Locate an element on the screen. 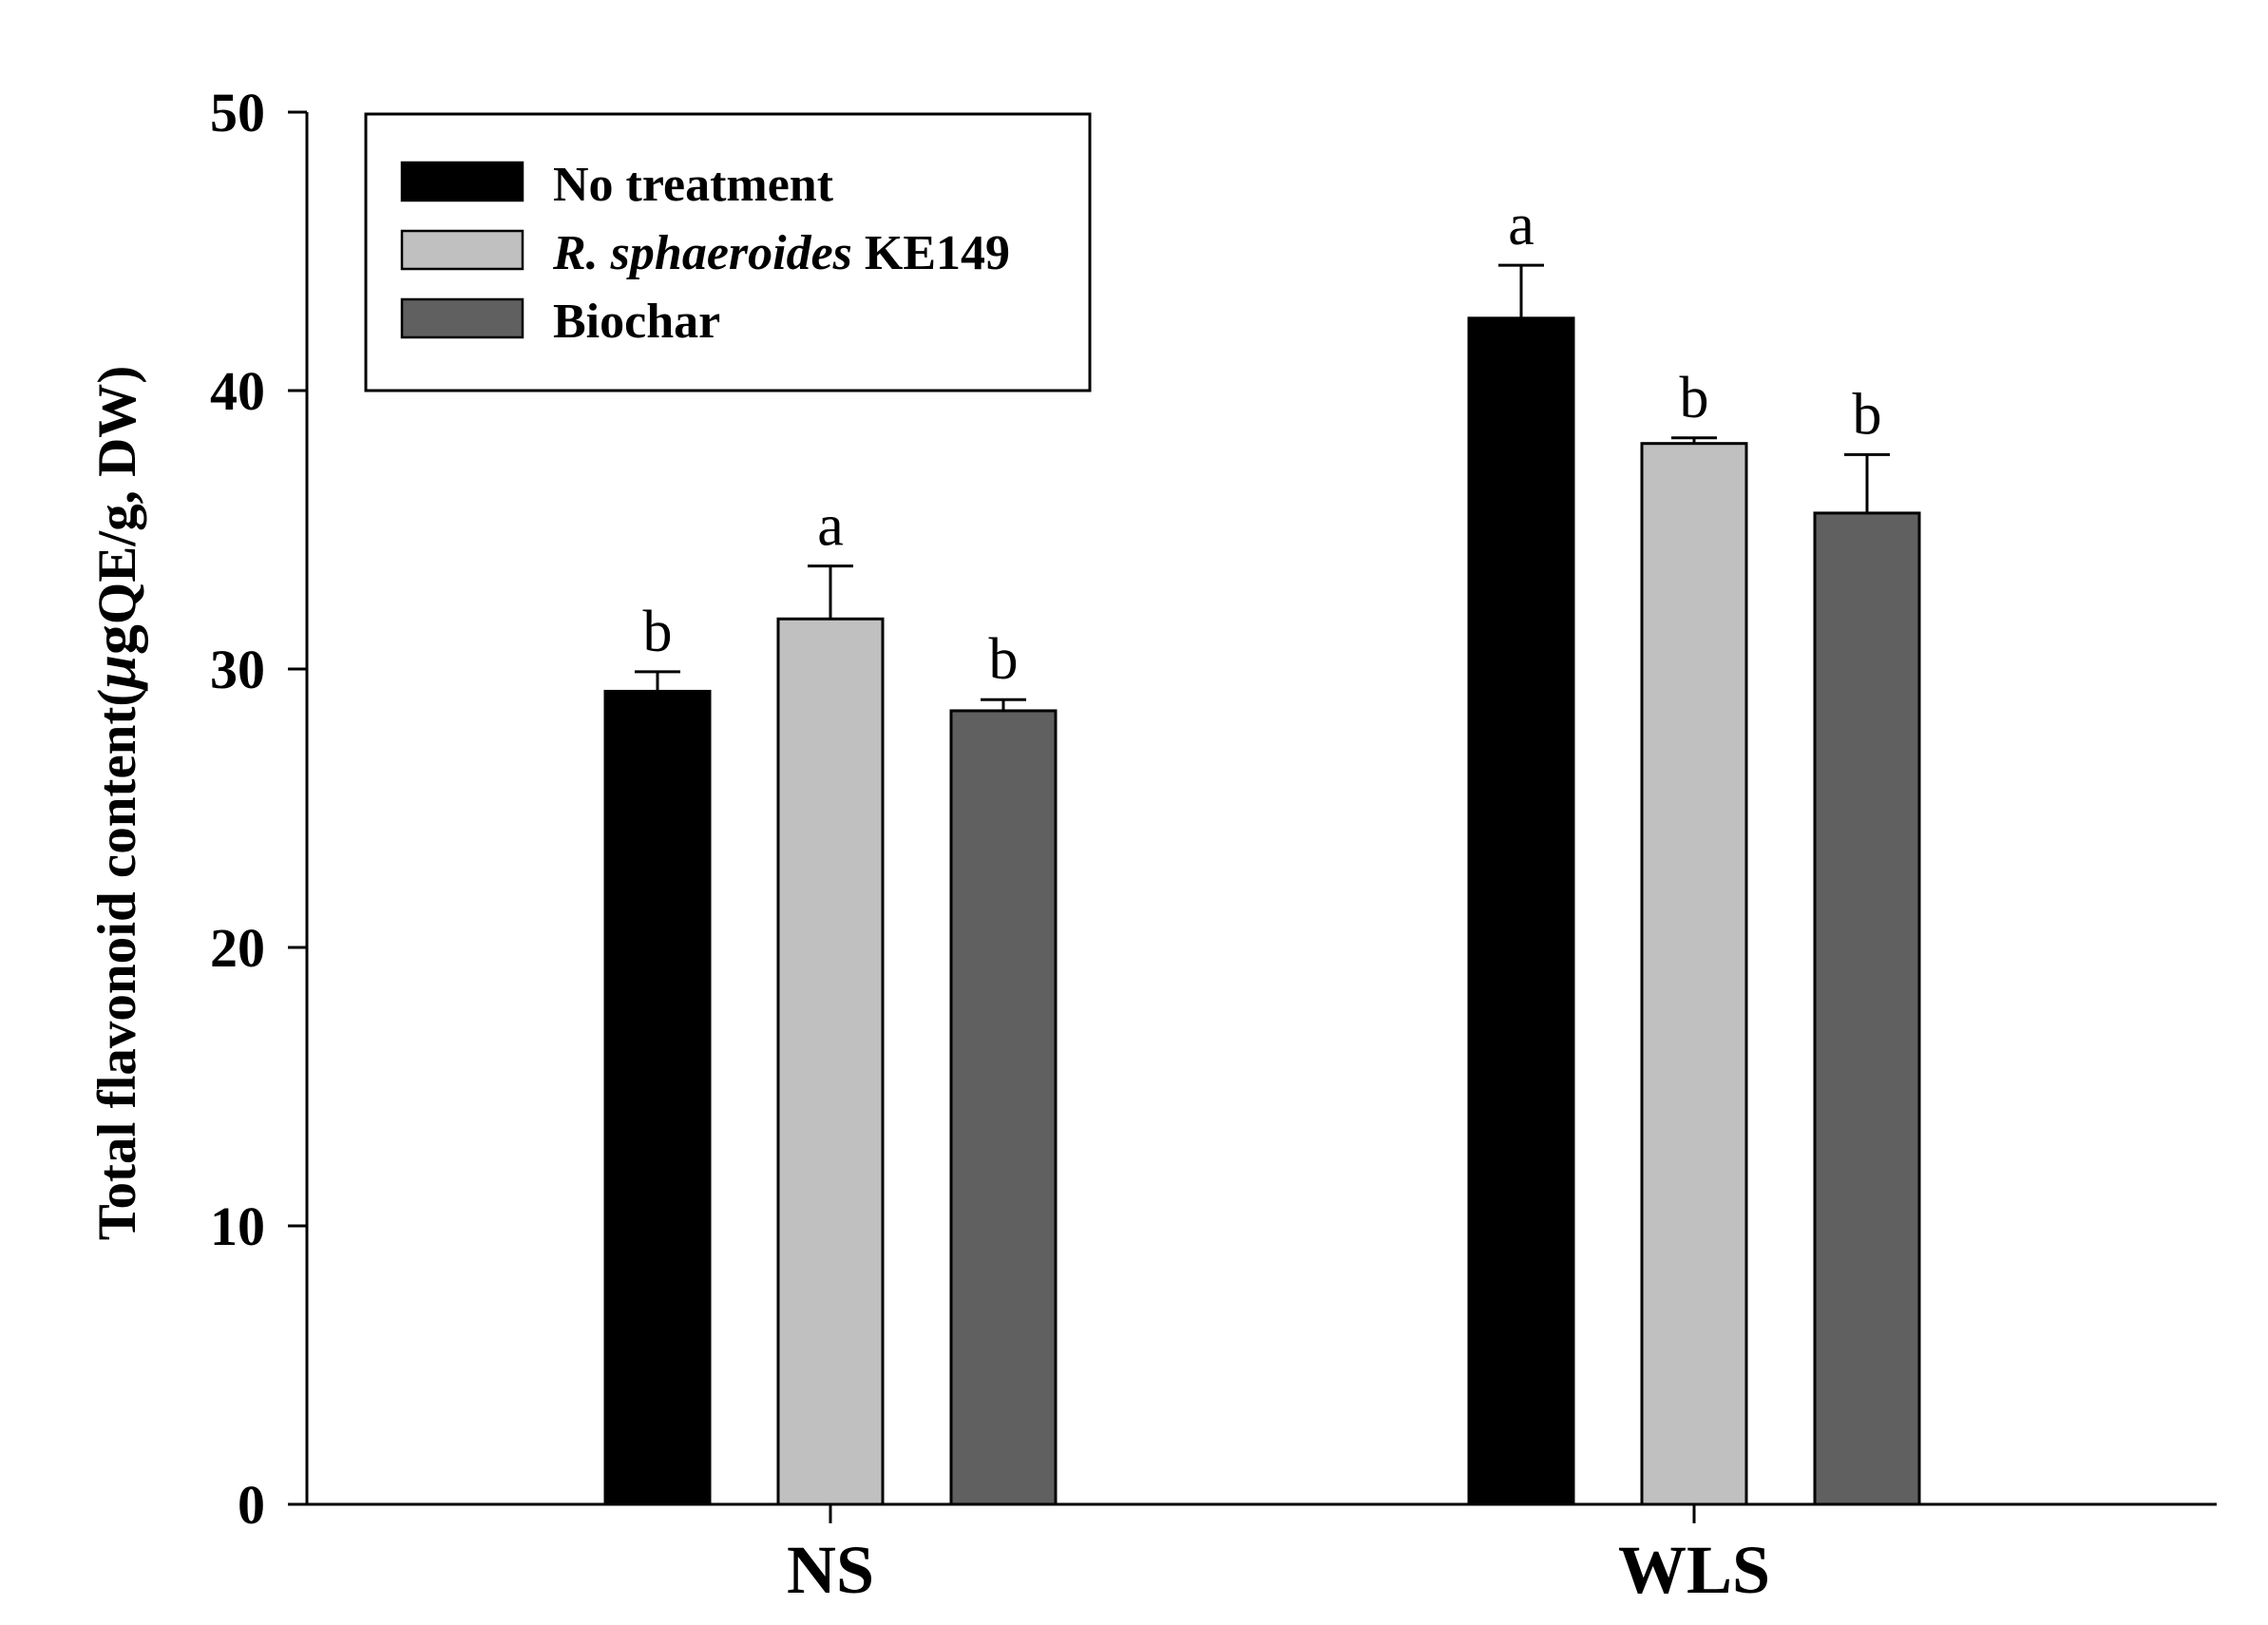 Image resolution: width=2268 pixels, height=1625 pixels. legend-swatch-no-treatment is located at coordinates (462, 182).